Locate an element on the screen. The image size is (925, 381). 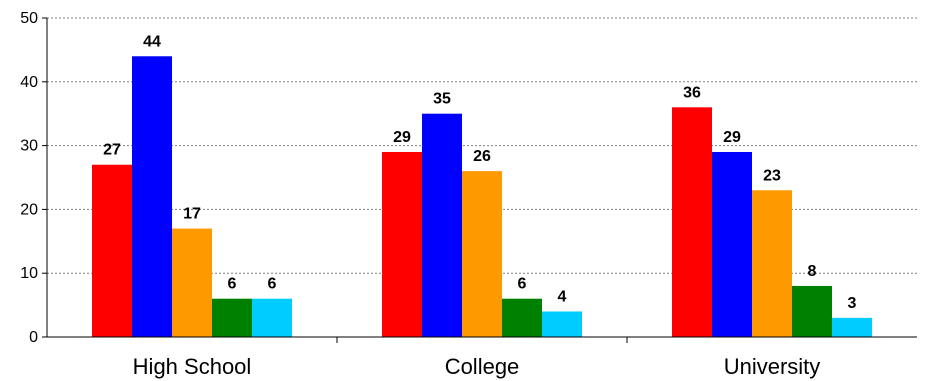
data-label: 3 is located at coordinates (852, 303).